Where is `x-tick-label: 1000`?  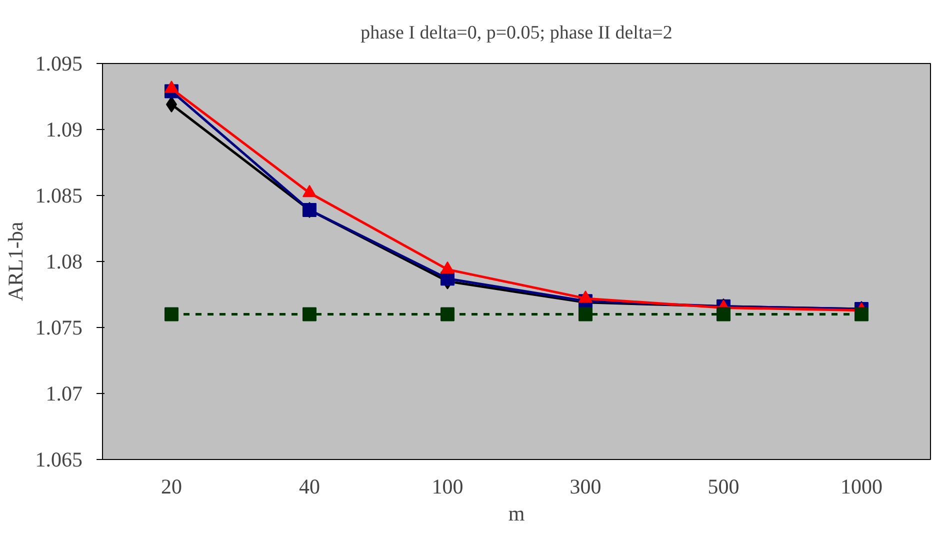 x-tick-label: 1000 is located at coordinates (861, 486).